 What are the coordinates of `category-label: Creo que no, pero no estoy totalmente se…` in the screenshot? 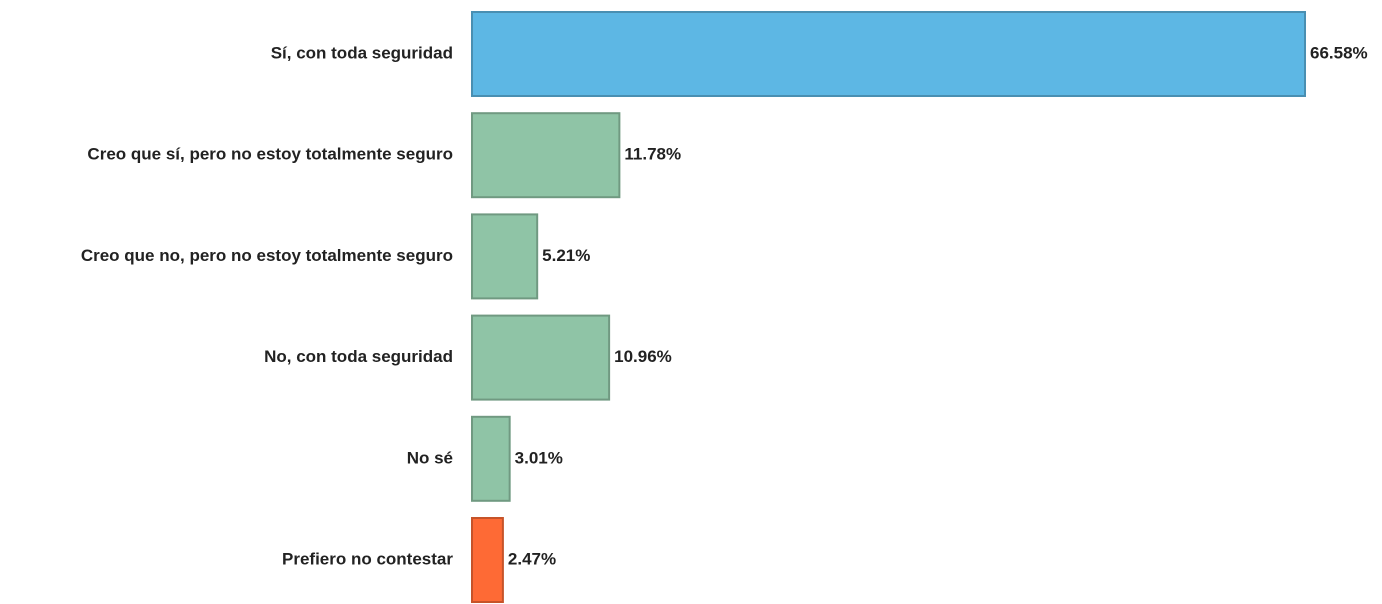 It's located at (267, 255).